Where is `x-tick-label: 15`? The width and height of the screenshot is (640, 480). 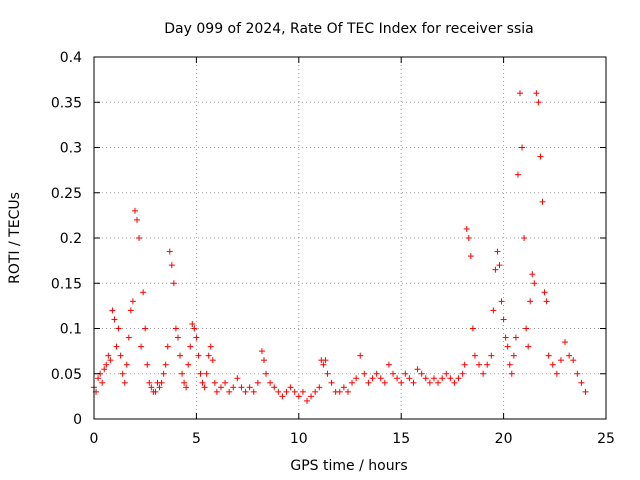 x-tick-label: 15 is located at coordinates (401, 439).